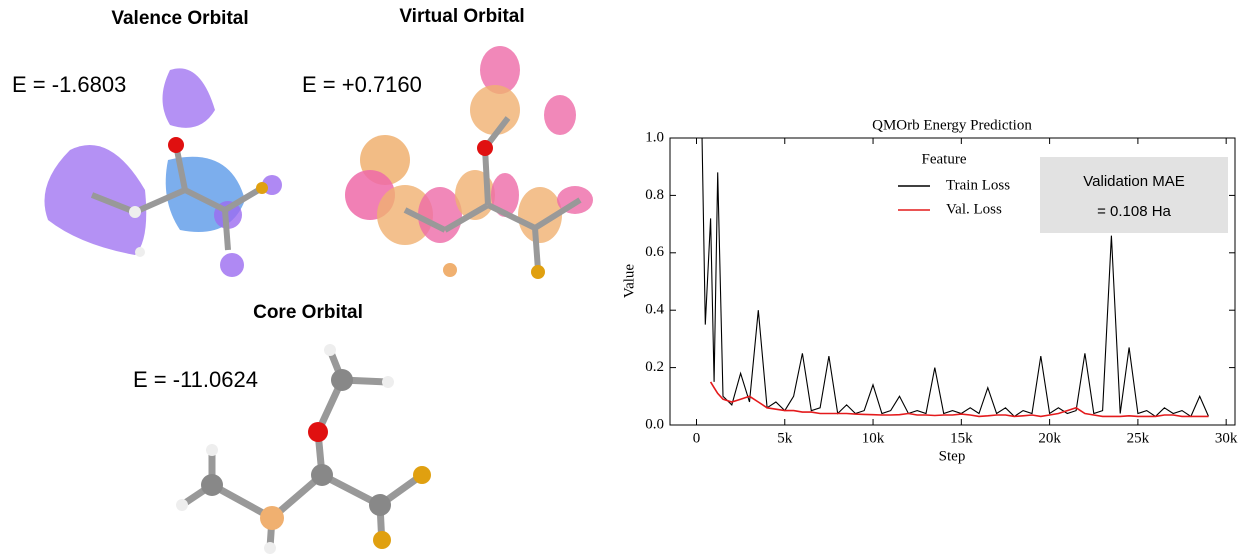  Describe the element at coordinates (362, 84) in the screenshot. I see `orbital-energy: E = +0.7160` at that location.